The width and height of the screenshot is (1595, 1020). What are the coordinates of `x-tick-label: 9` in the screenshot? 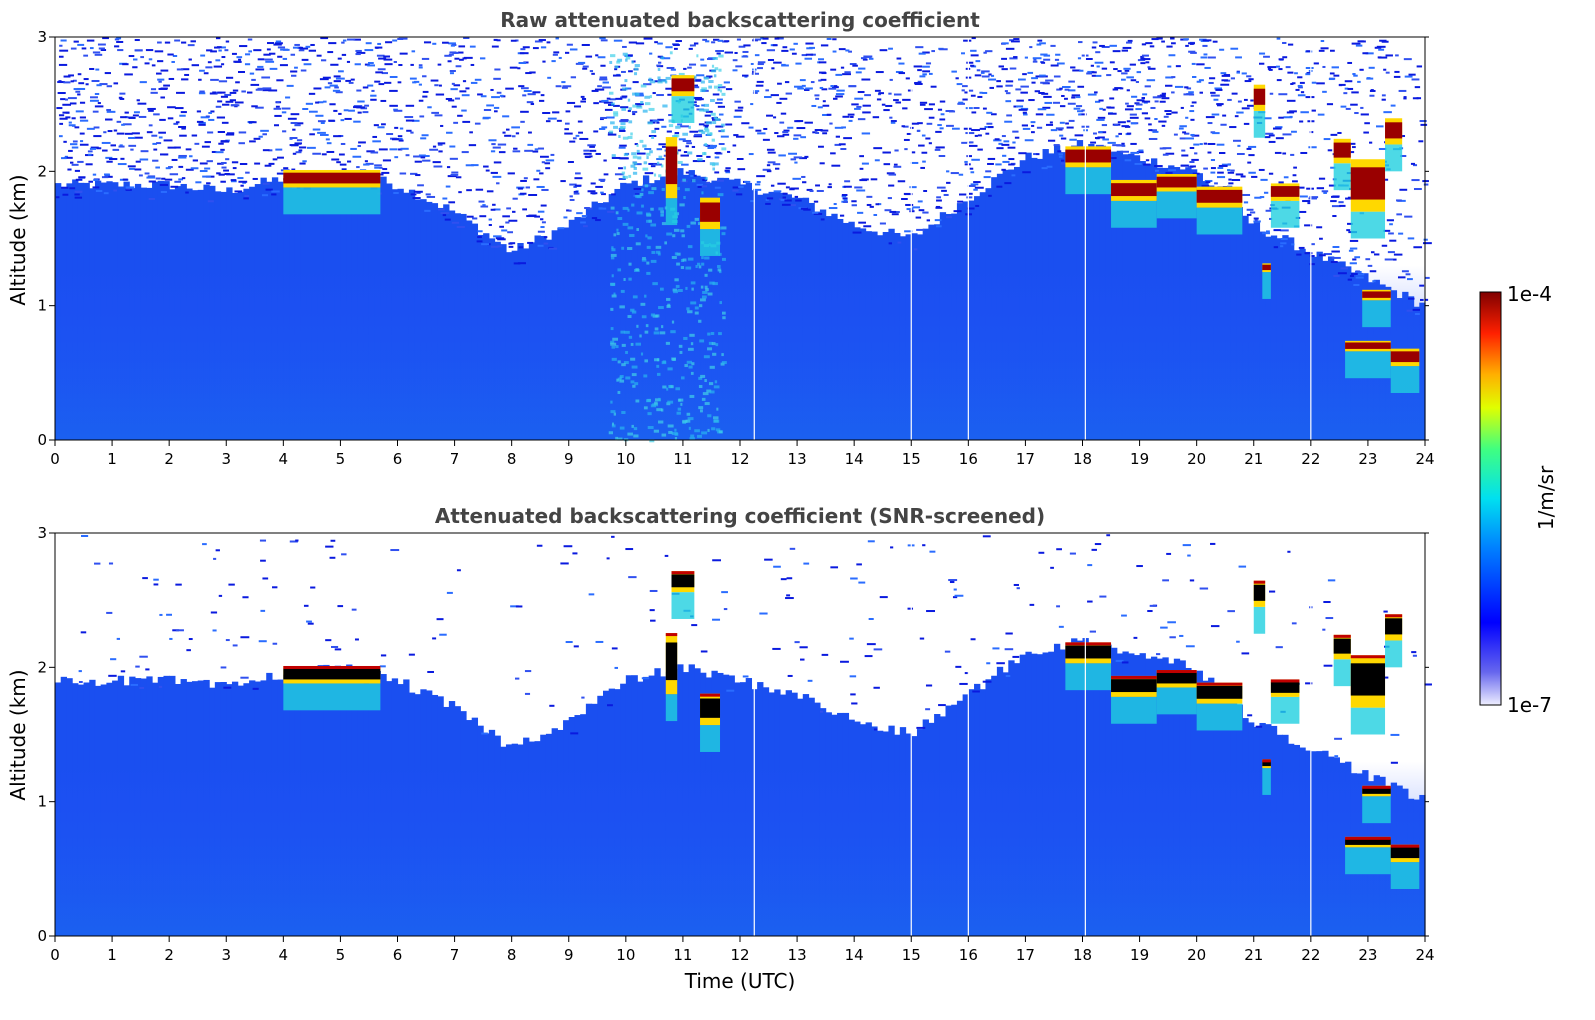 It's located at (569, 459).